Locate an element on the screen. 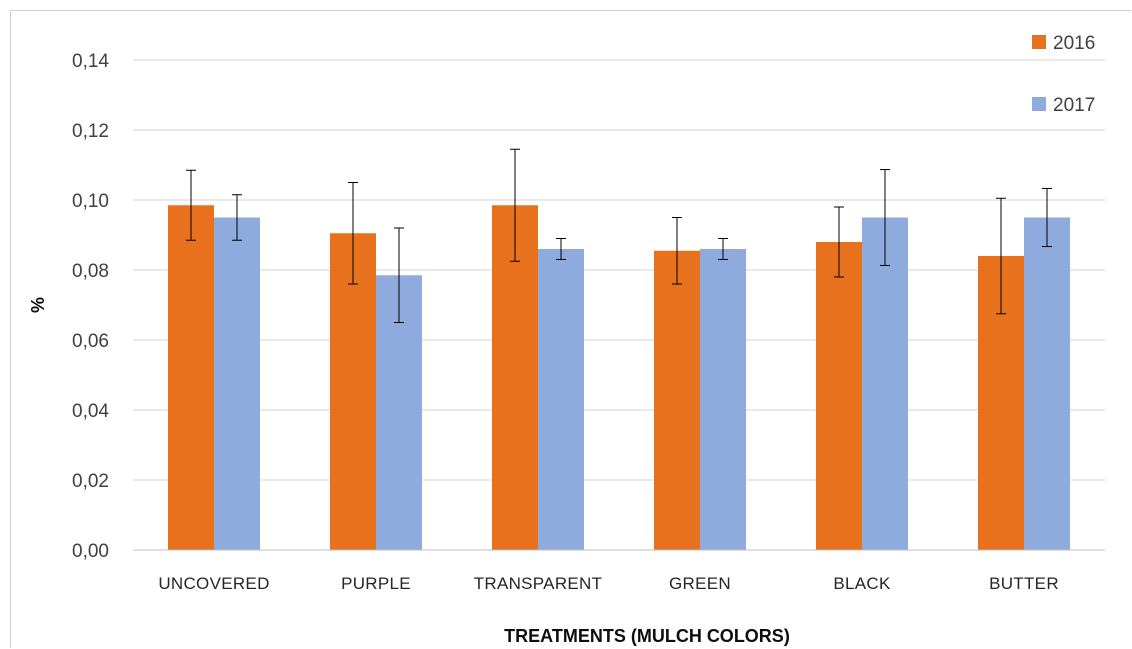 Image resolution: width=1132 pixels, height=649 pixels. y-tick-label: 0,14 is located at coordinates (90, 61).